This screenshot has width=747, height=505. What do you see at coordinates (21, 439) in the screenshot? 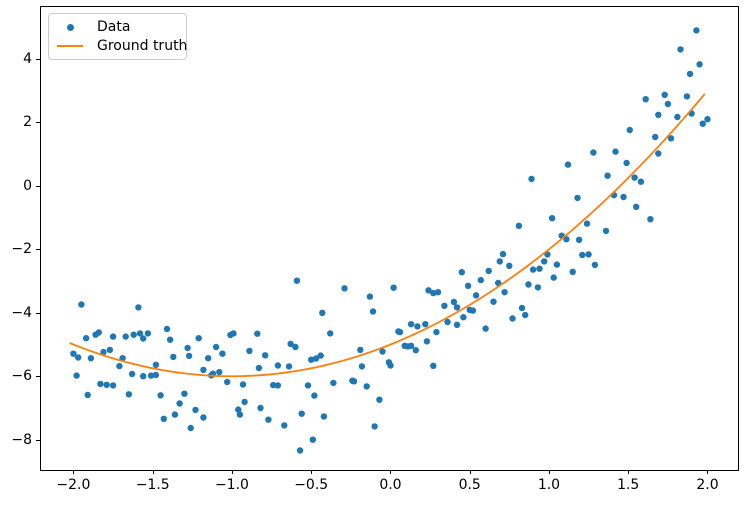
I see `y-tick-label: −8` at bounding box center [21, 439].